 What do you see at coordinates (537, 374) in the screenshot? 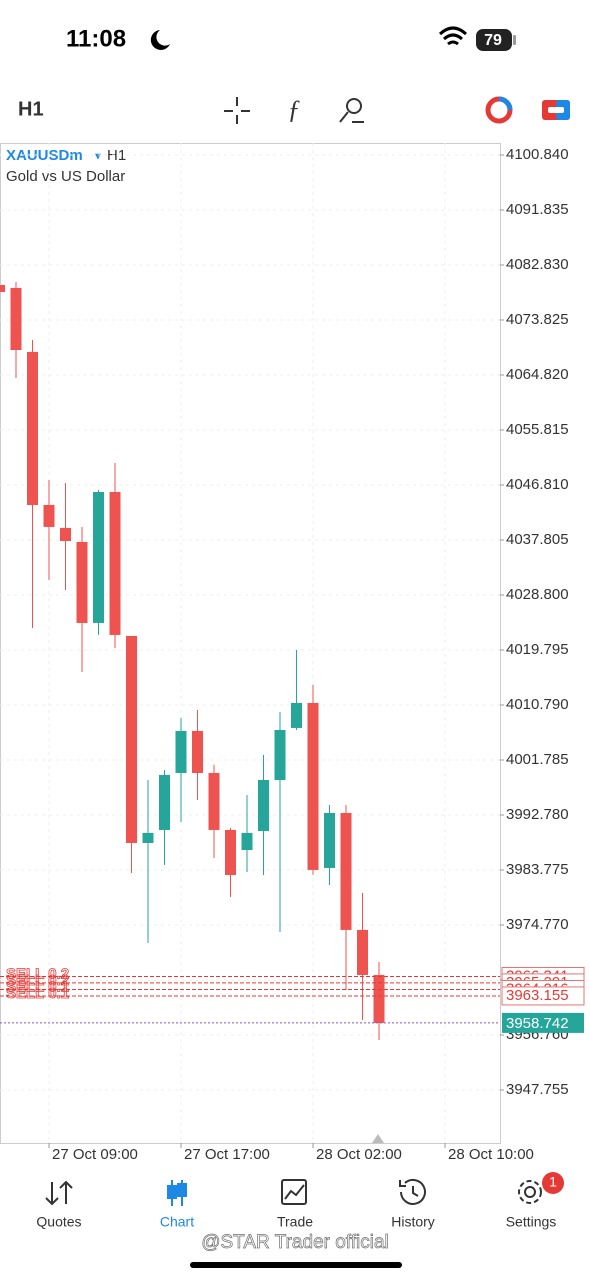
I see `y-tick-label: 4064.820` at bounding box center [537, 374].